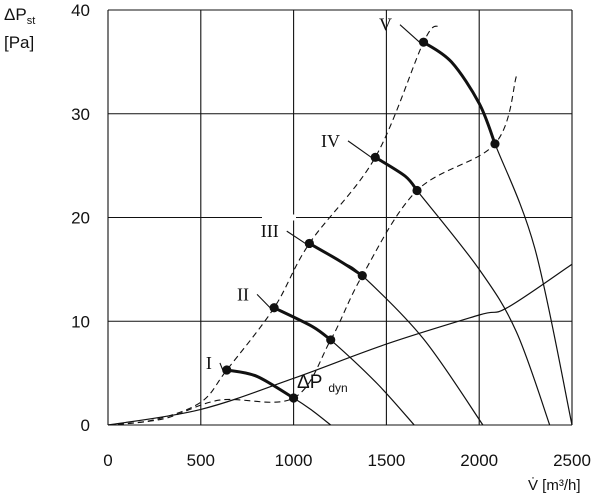 The height and width of the screenshot is (501, 600). I want to click on y-tick-label: 40, so click(80, 10).